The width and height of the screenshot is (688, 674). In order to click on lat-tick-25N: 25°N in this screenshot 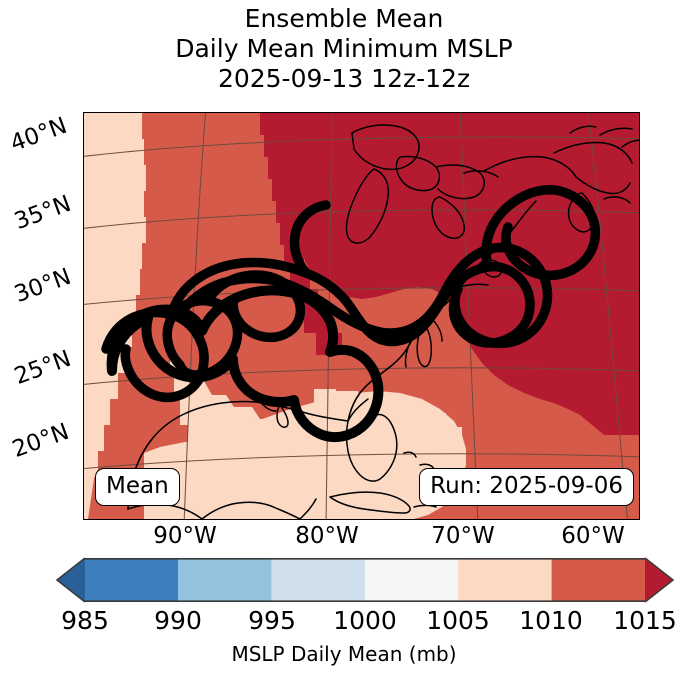, I will do `click(43, 368)`.